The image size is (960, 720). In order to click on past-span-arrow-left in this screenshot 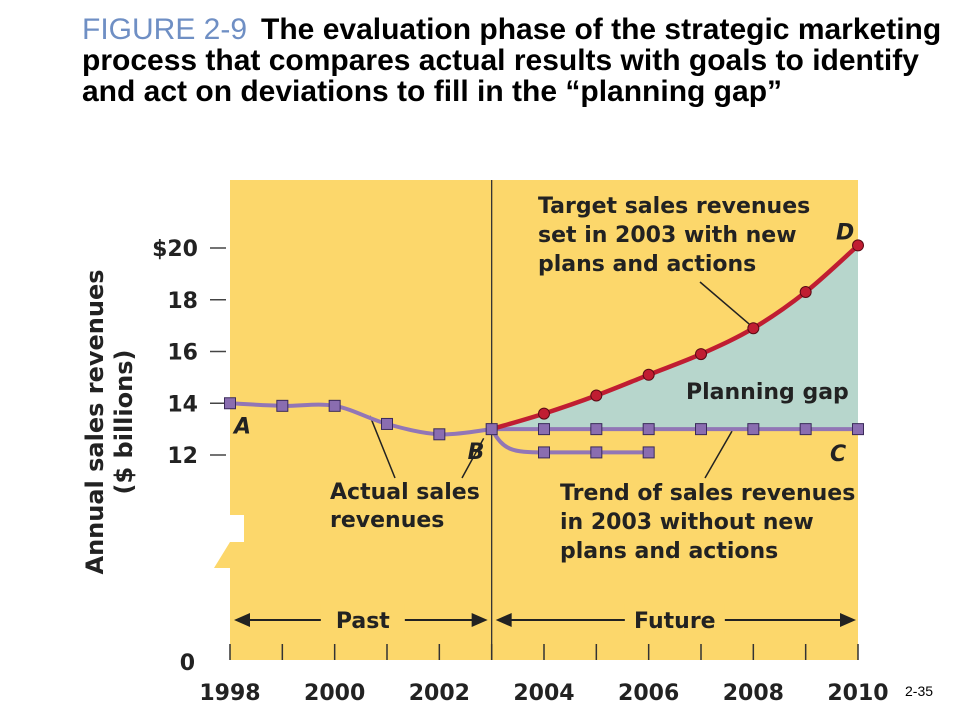, I will do `click(242, 620)`.